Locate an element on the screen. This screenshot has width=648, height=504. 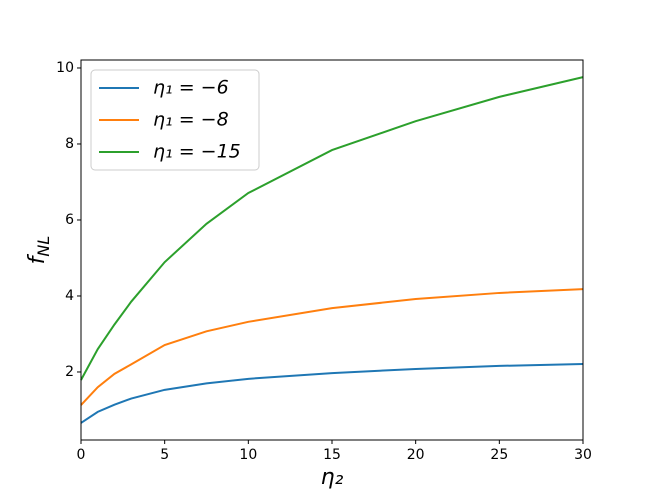
legend-label: η₁ = −8 is located at coordinates (191, 120).